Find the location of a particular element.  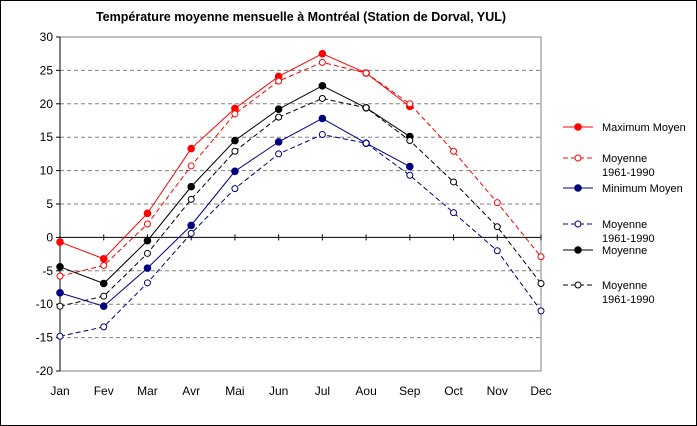

x-tick-label: Sep is located at coordinates (410, 391).